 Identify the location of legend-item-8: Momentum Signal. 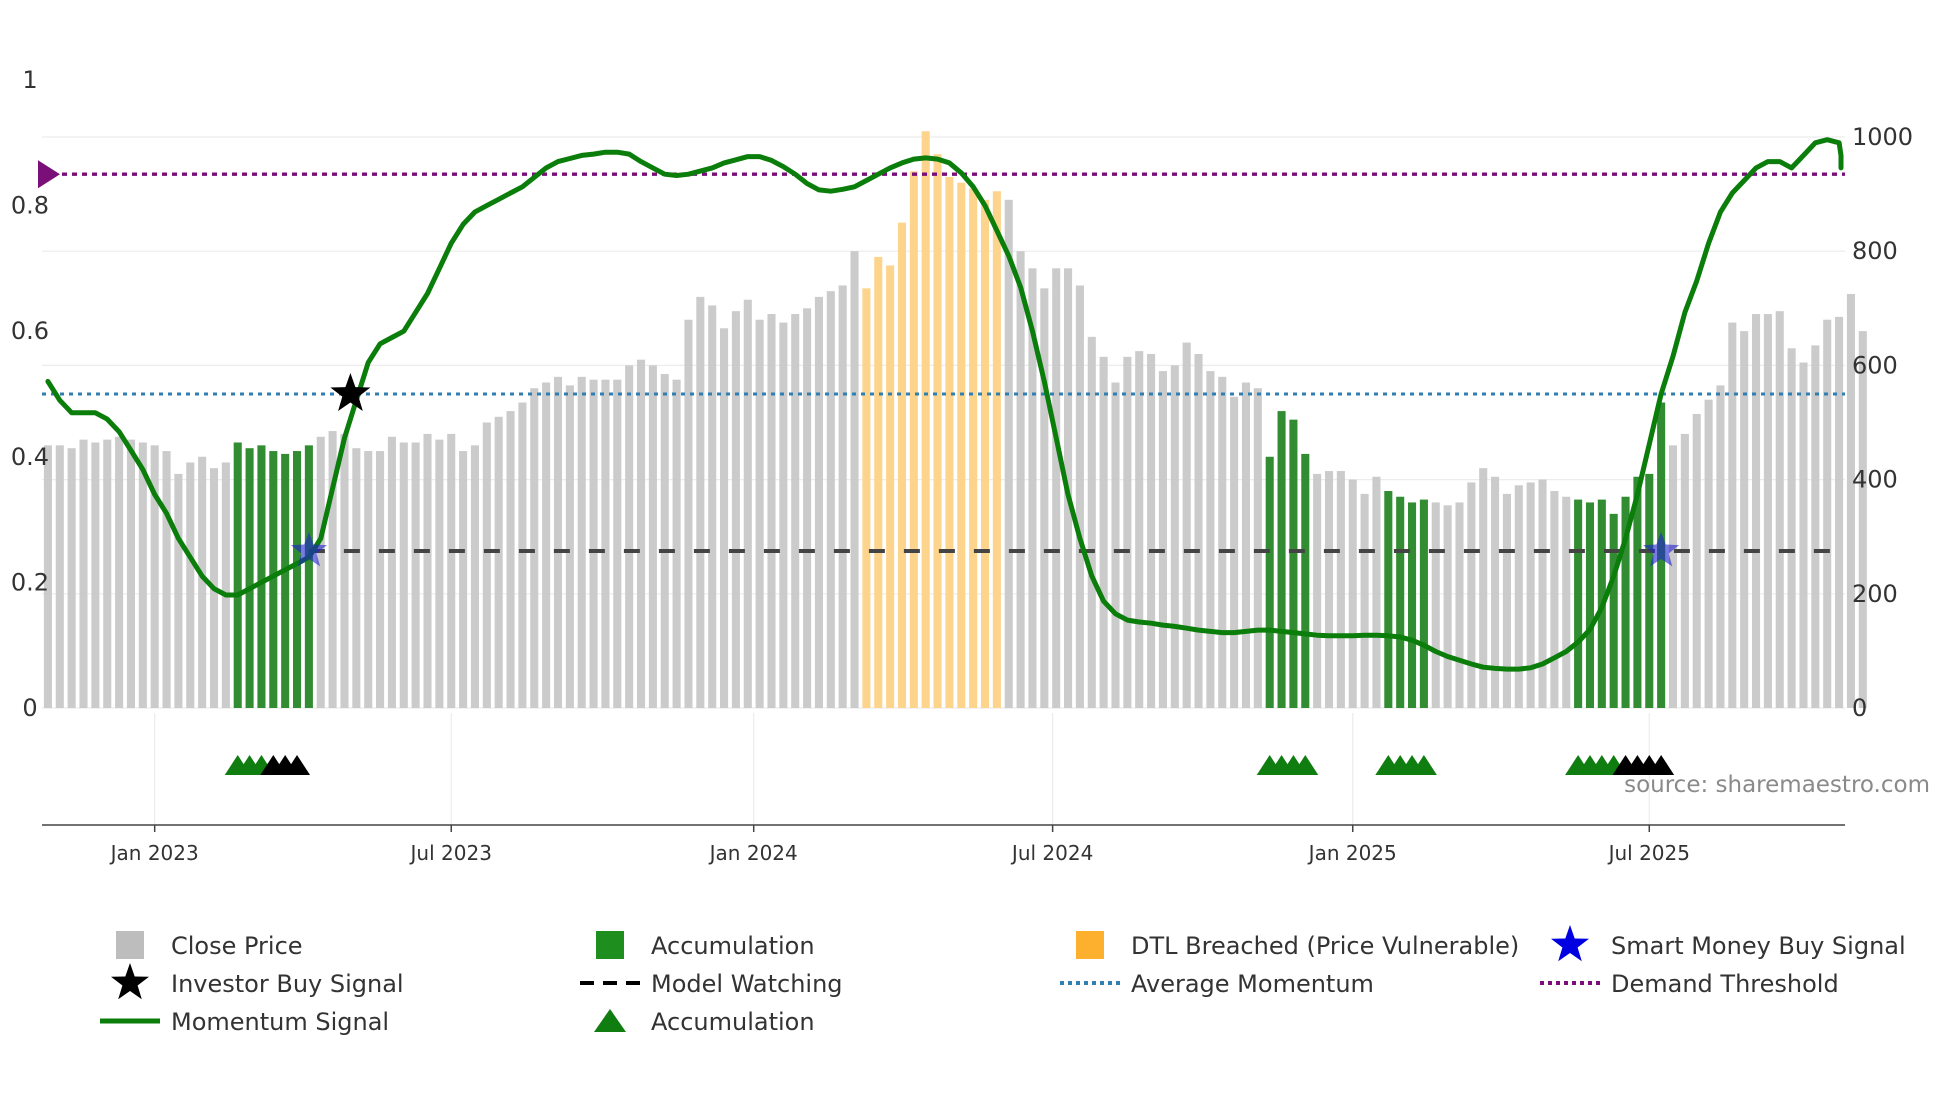
(244, 1022).